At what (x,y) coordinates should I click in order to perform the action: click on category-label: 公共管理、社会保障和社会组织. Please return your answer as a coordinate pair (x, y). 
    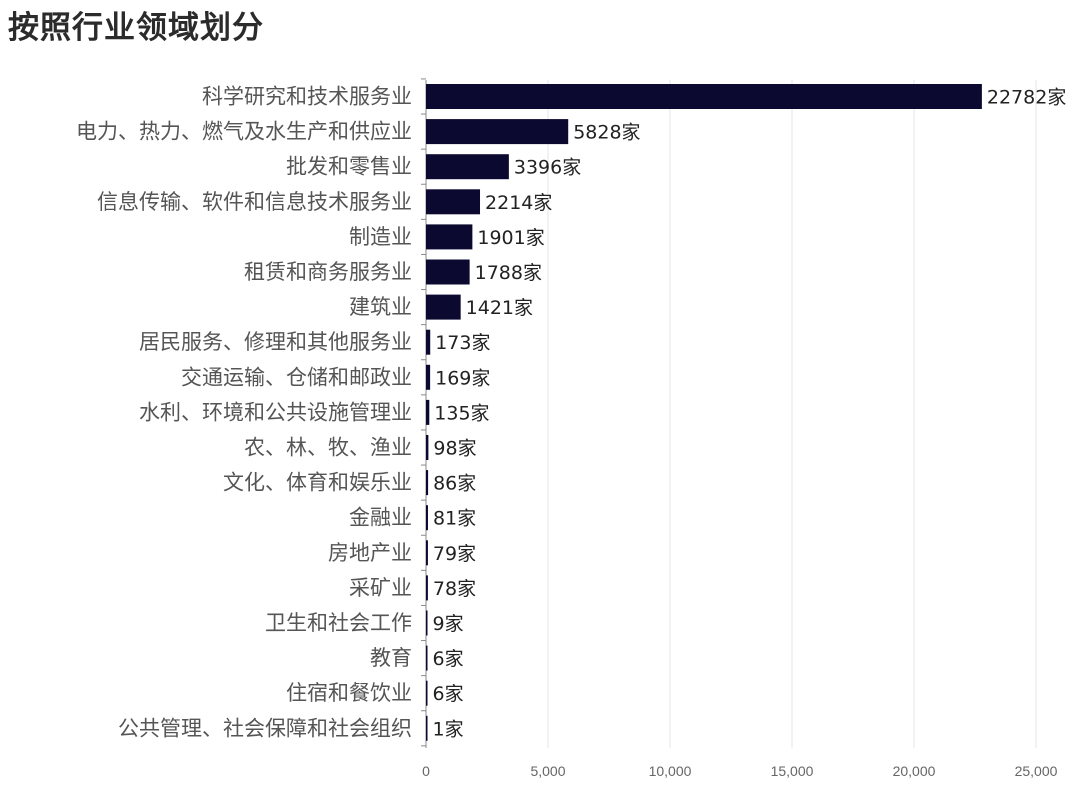
    Looking at the image, I should click on (265, 728).